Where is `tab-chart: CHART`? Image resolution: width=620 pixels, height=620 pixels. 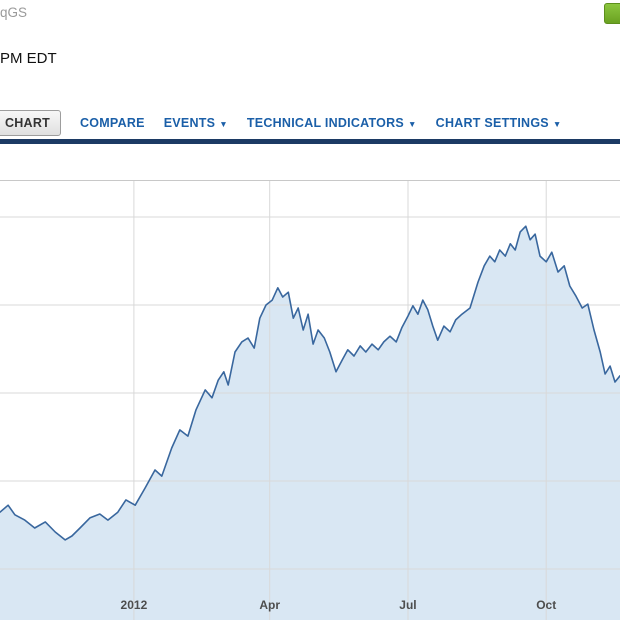 tab-chart: CHART is located at coordinates (30, 123).